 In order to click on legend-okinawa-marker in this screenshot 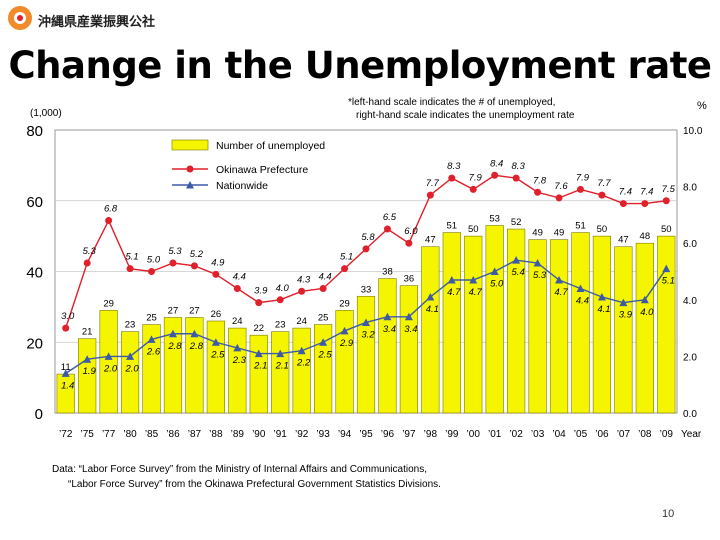, I will do `click(190, 169)`.